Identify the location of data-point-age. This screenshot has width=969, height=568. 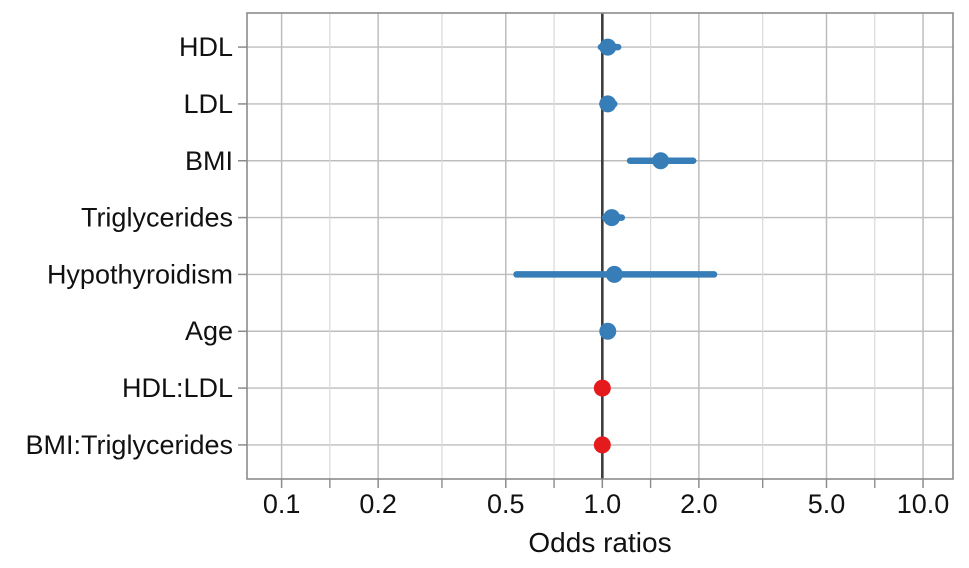
(608, 331).